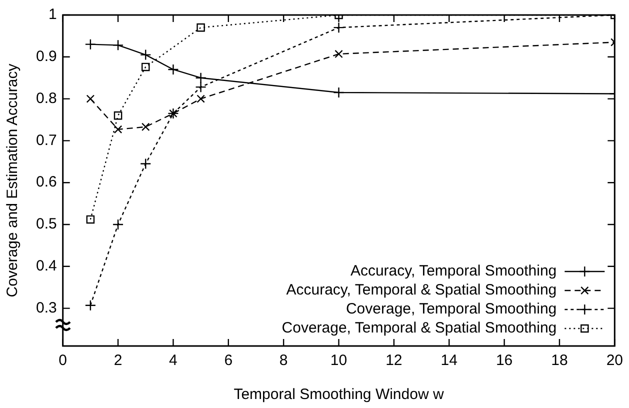 This screenshot has height=408, width=629. I want to click on y-tick-label: 0.9, so click(46, 57).